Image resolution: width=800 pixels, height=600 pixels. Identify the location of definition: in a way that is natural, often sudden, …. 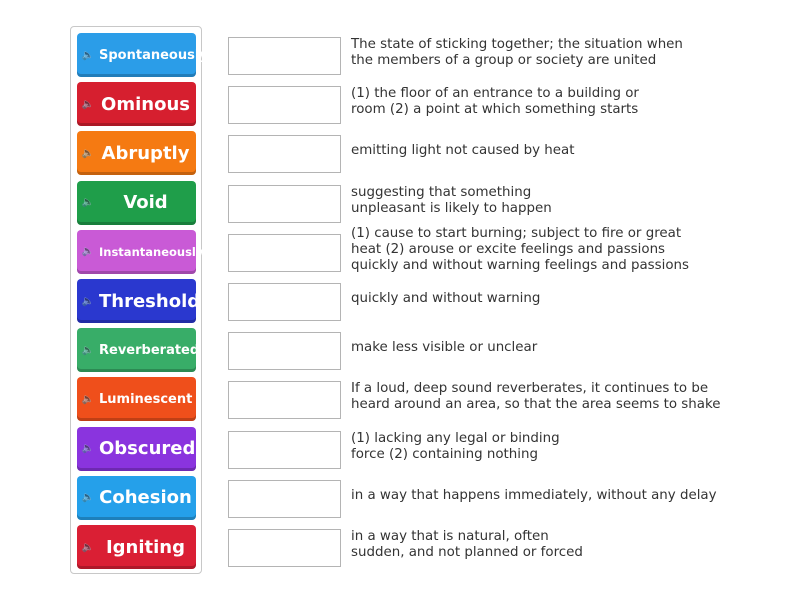
(571, 545).